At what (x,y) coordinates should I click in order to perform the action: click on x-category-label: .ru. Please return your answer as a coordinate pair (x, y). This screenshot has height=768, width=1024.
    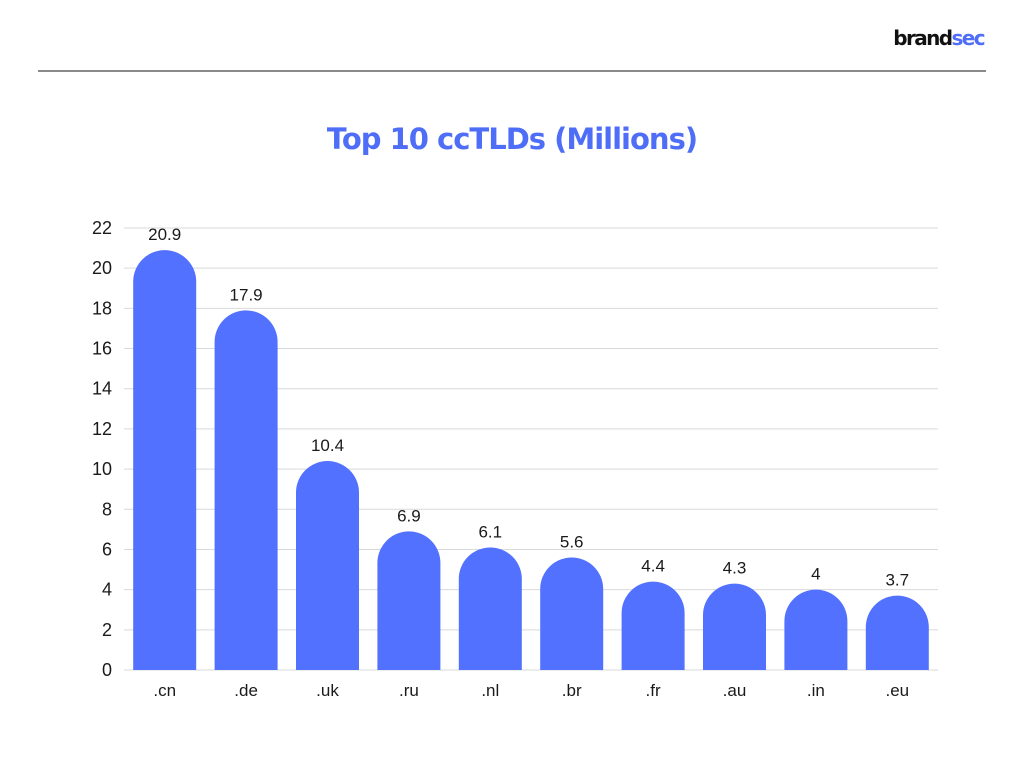
    Looking at the image, I should click on (409, 690).